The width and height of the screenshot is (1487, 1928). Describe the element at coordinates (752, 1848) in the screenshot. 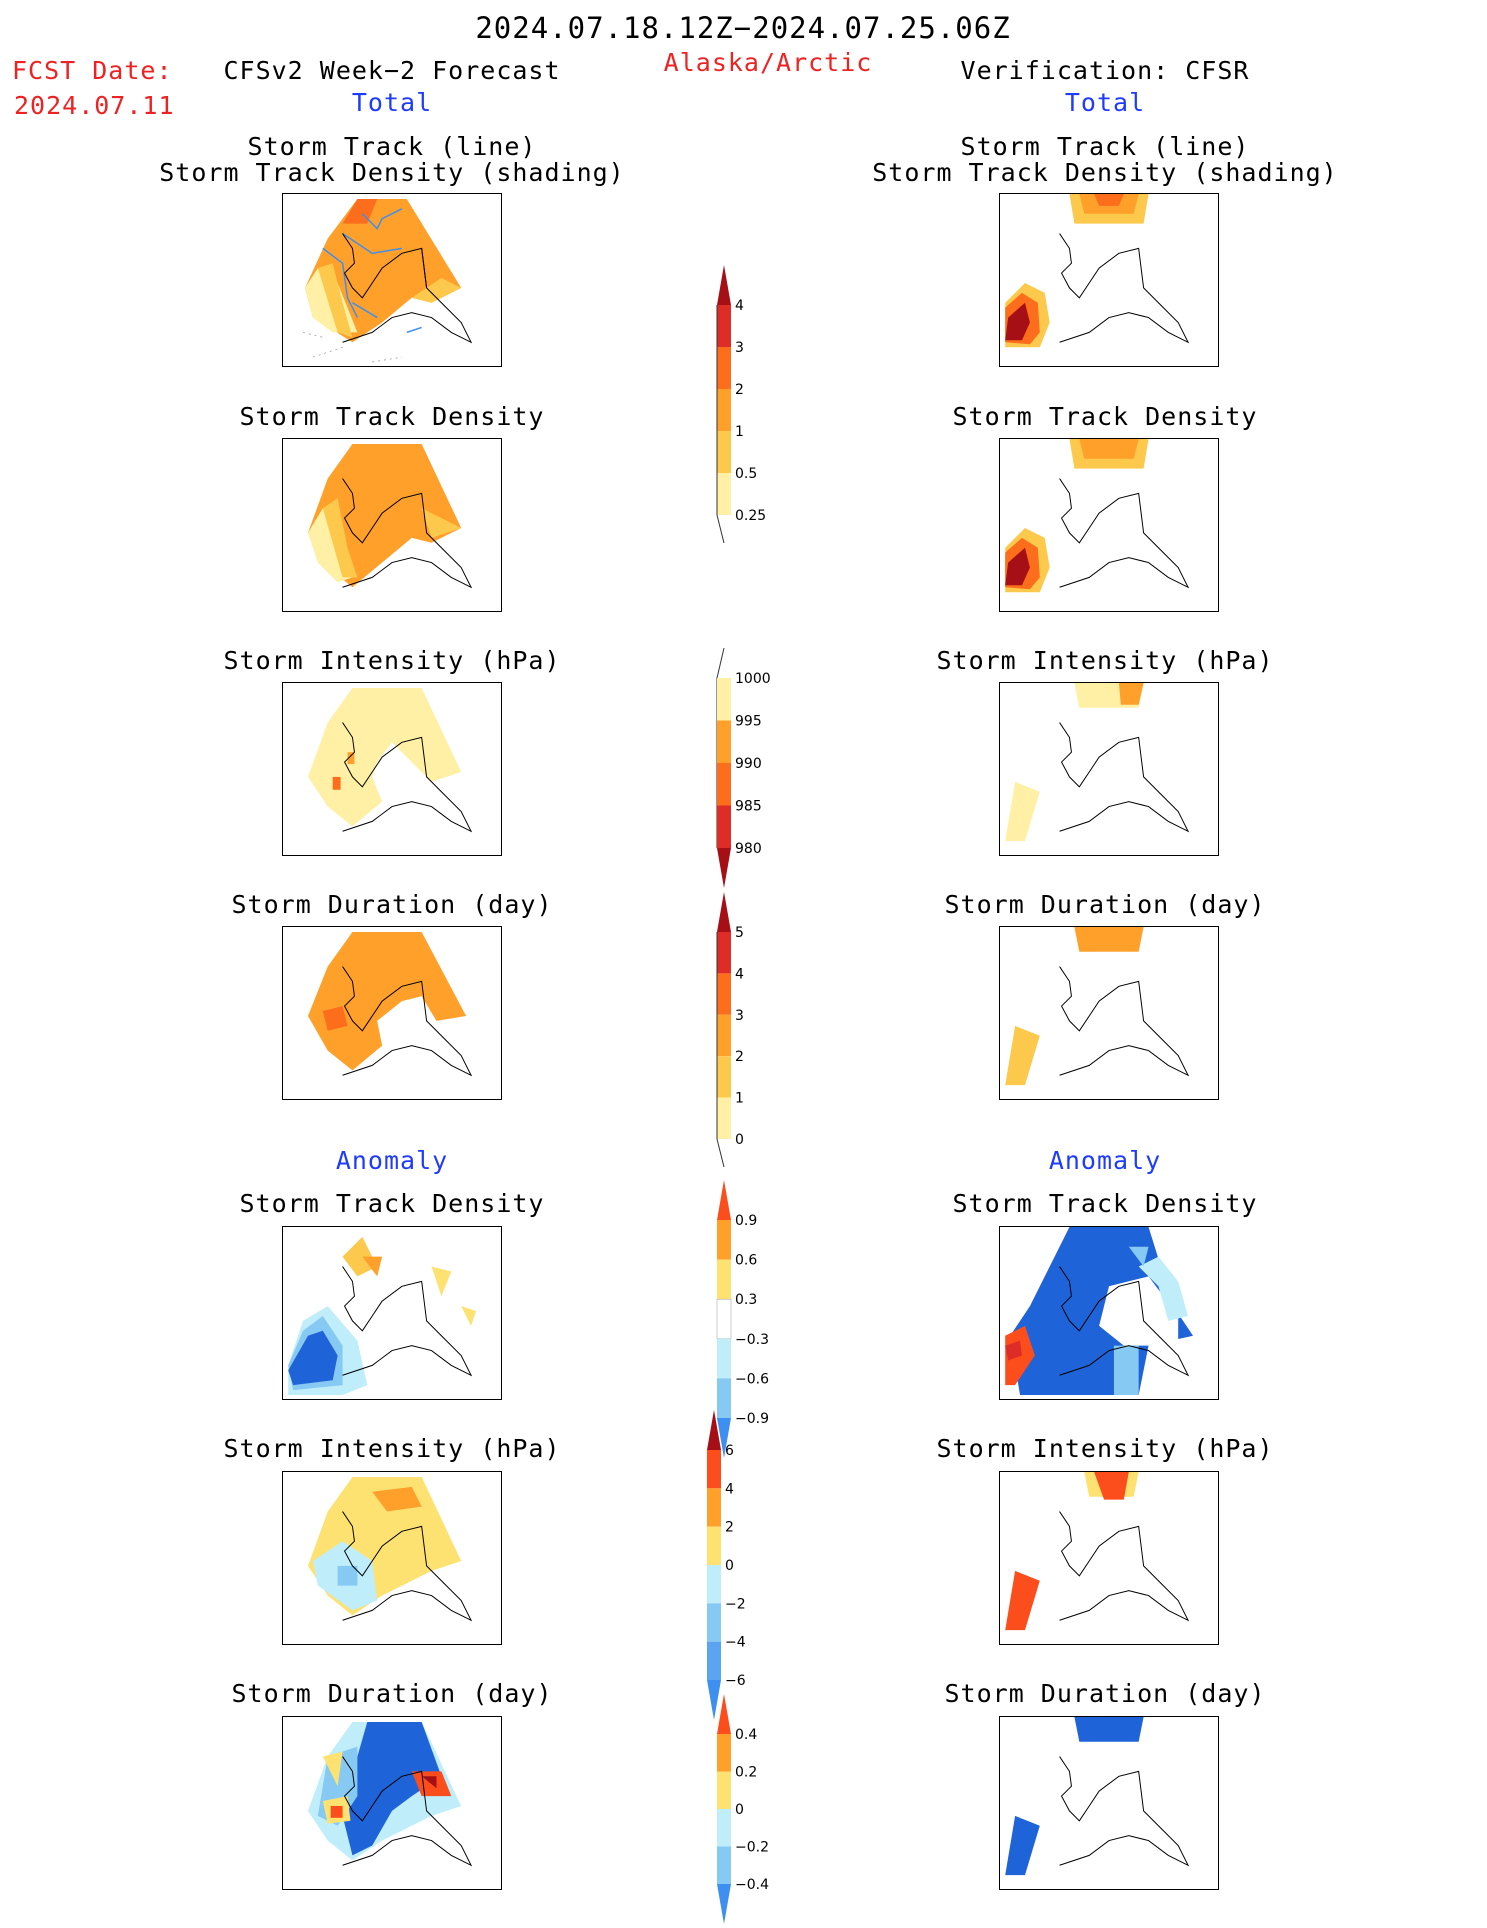

I see `colorbar-tick-label: −0.2` at that location.